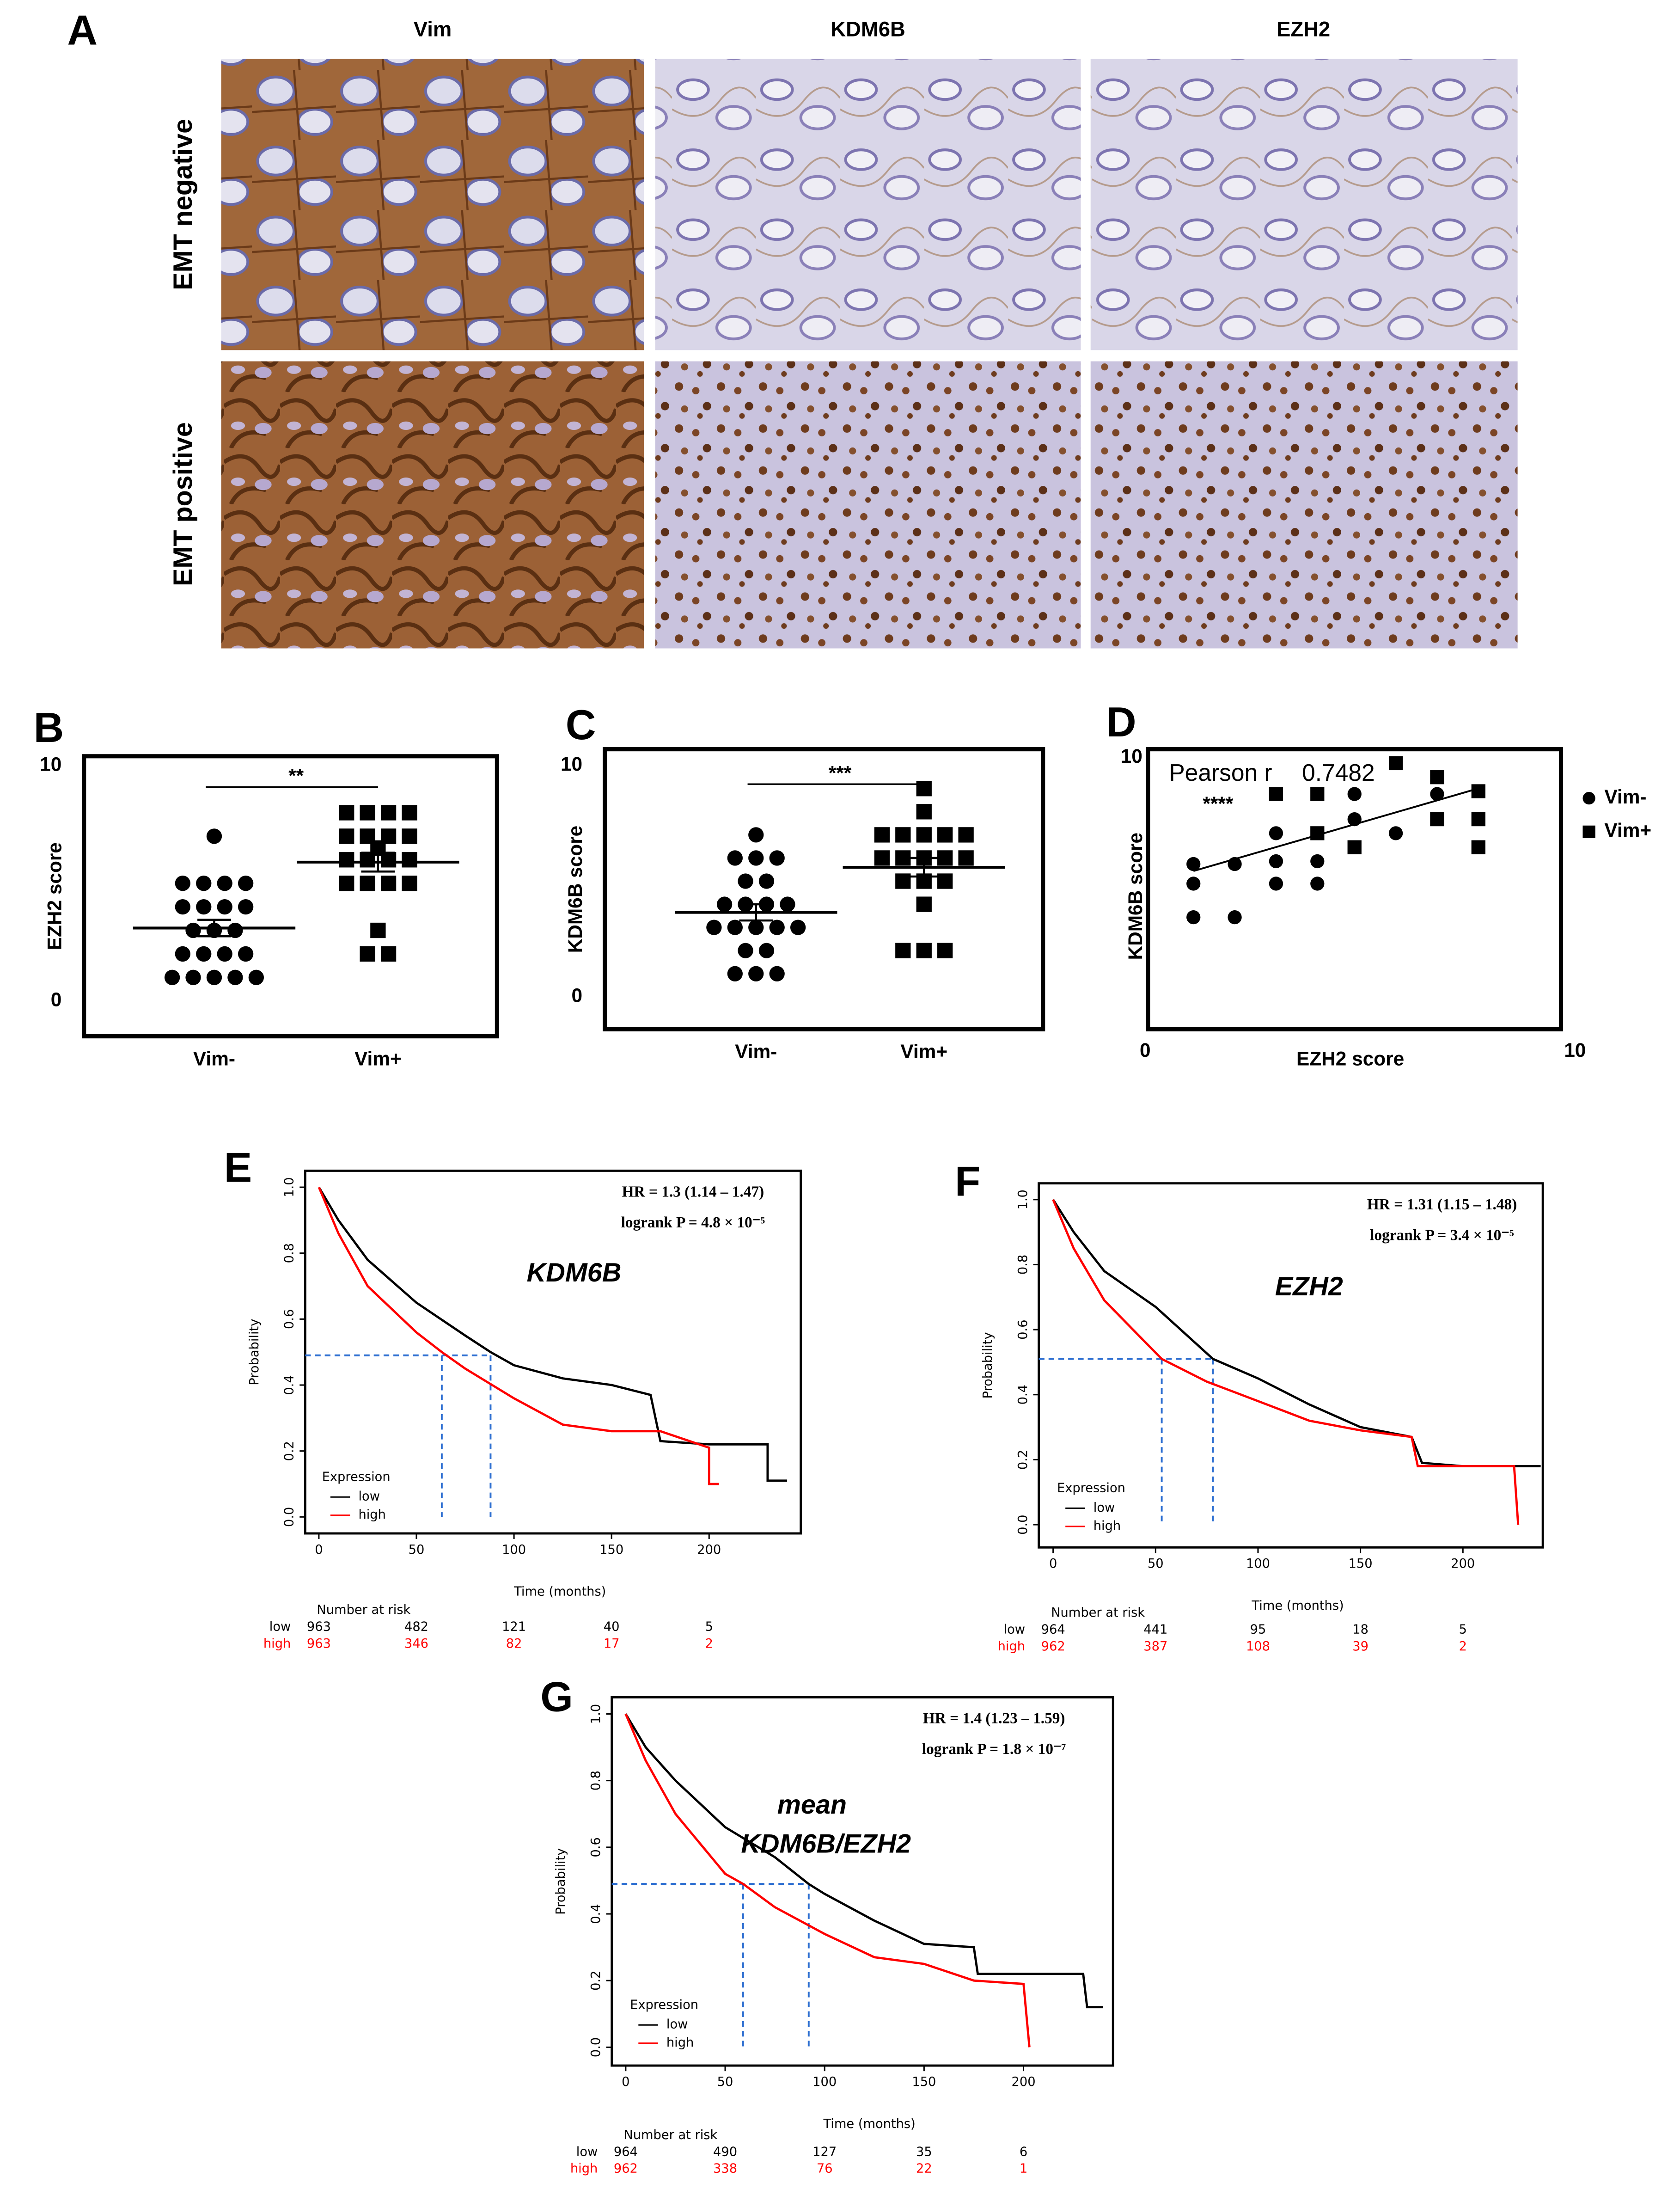 Image resolution: width=1680 pixels, height=2201 pixels. Describe the element at coordinates (1218, 804) in the screenshot. I see `significance: ****` at that location.